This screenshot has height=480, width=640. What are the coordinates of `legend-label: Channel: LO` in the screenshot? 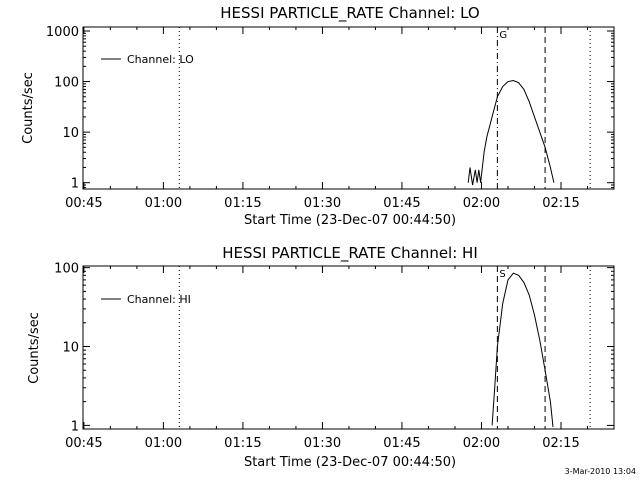 It's located at (160, 59).